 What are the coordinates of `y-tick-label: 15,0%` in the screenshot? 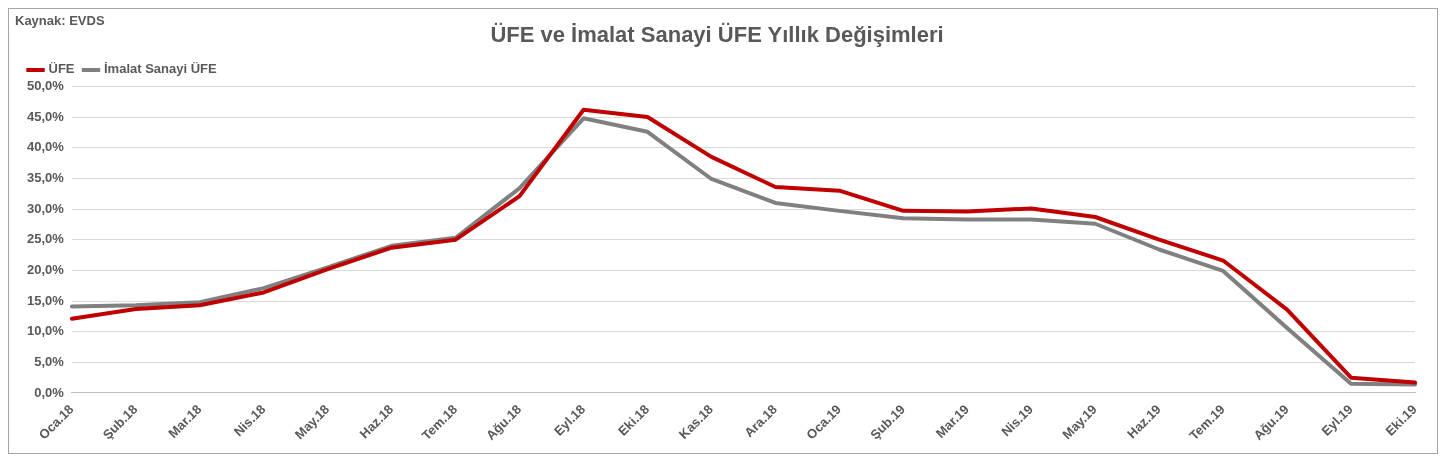 It's located at (45, 300).